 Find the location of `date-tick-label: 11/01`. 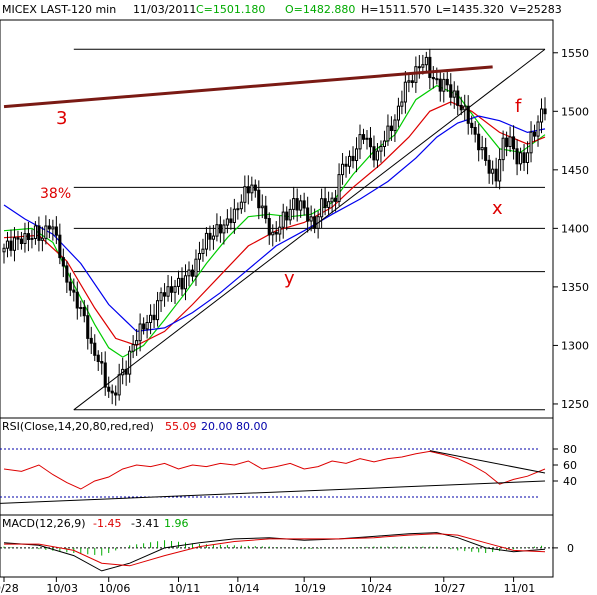

date-tick-label: 11/01 is located at coordinates (520, 588).